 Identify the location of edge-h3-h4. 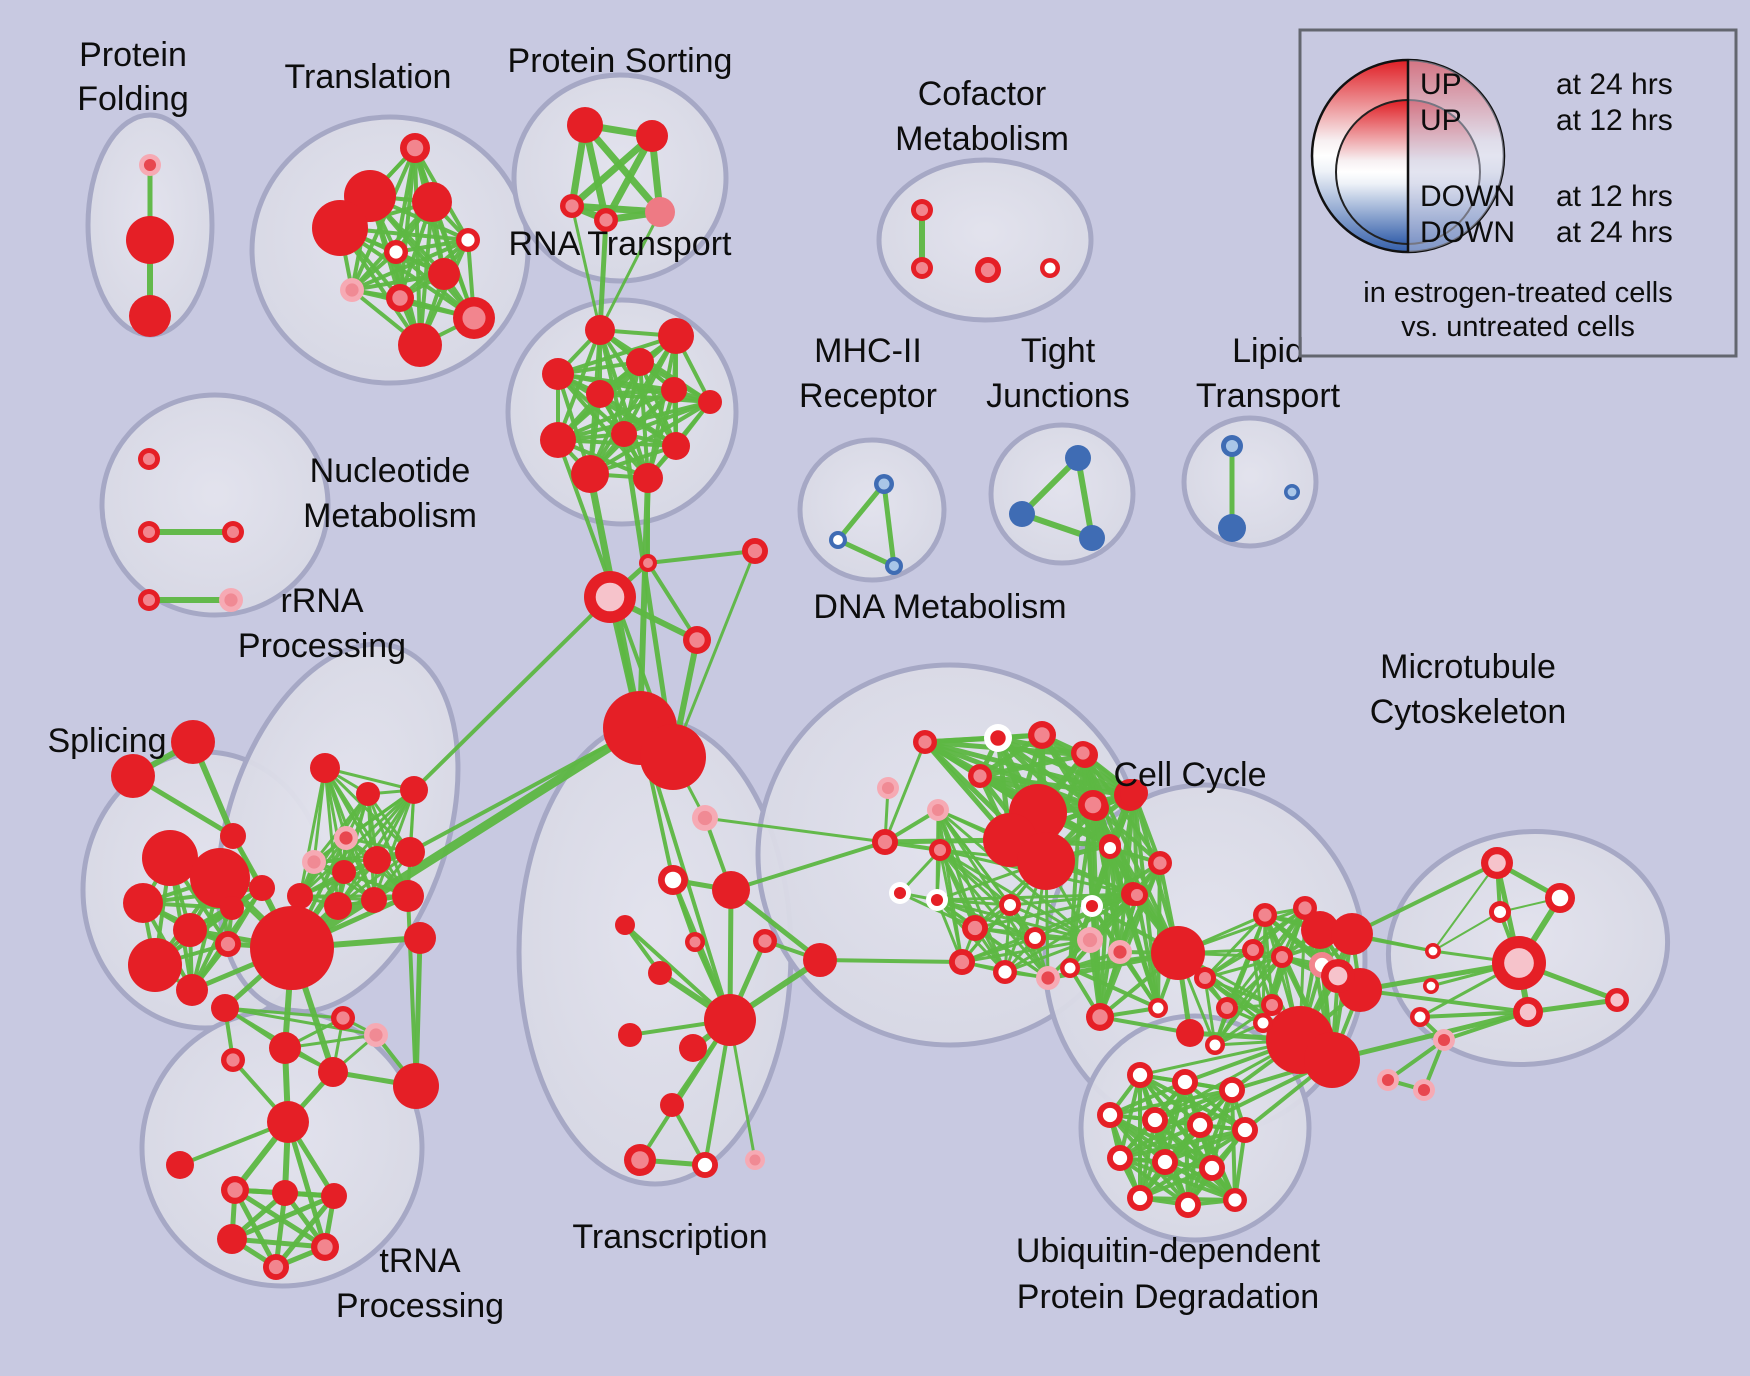
(283, 1217).